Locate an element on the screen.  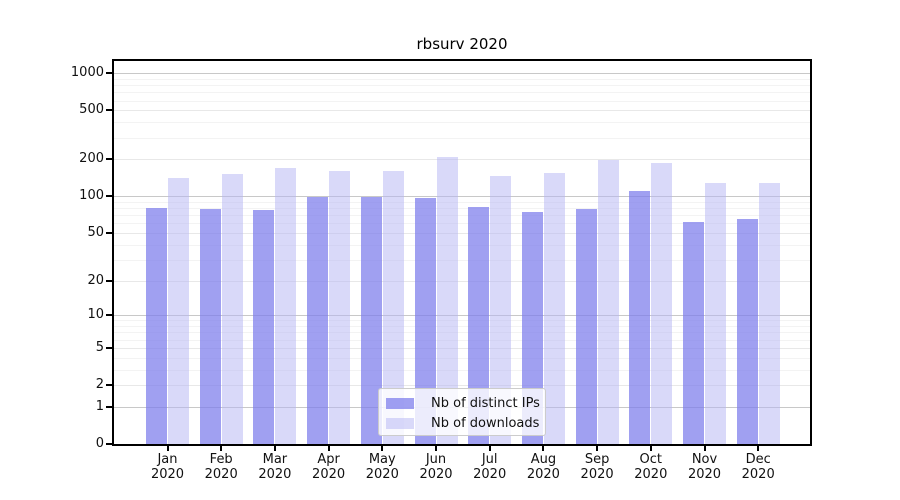
legend-label-downloads: Nb of downloads is located at coordinates (485, 423).